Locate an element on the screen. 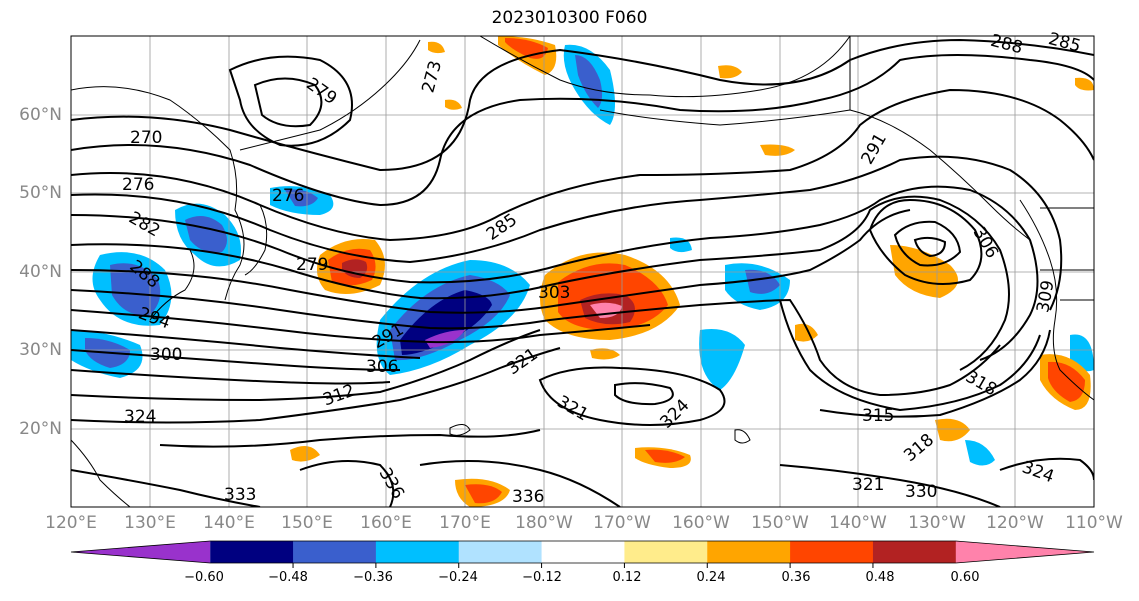  lon-label: 110°W is located at coordinates (1094, 523).